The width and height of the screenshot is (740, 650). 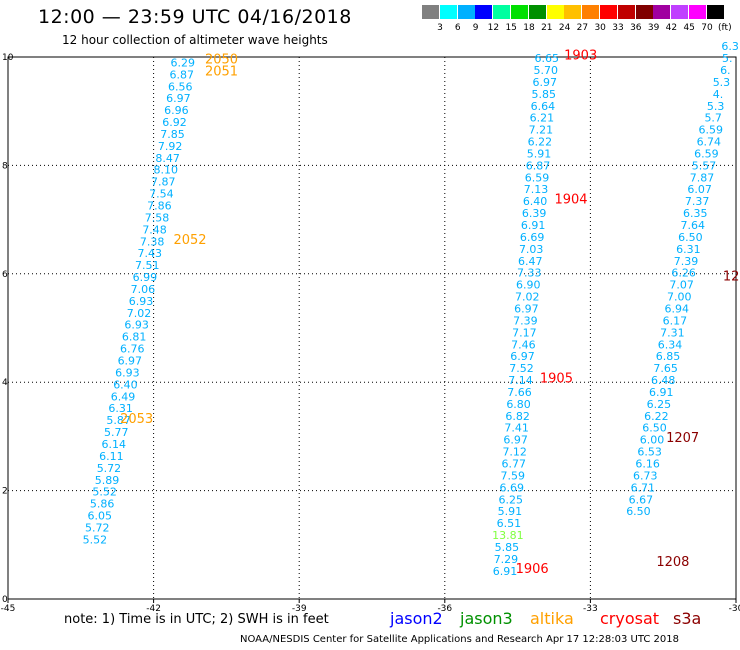 I want to click on wave-height-value: 5.77, so click(x=116, y=432).